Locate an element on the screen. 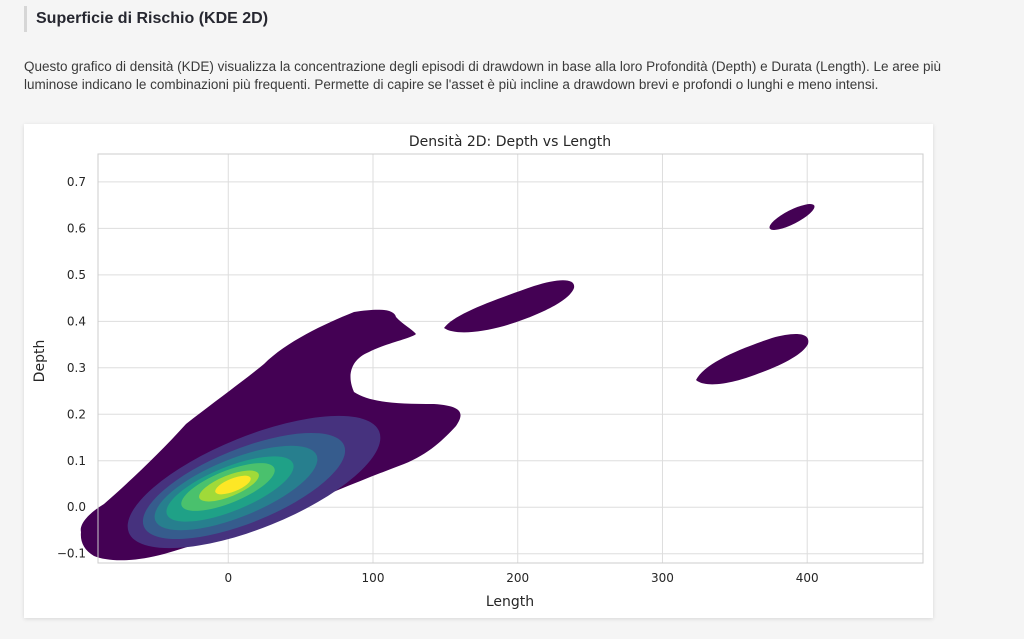 The height and width of the screenshot is (639, 1024). y-tick-label: 0.4 is located at coordinates (76, 321).